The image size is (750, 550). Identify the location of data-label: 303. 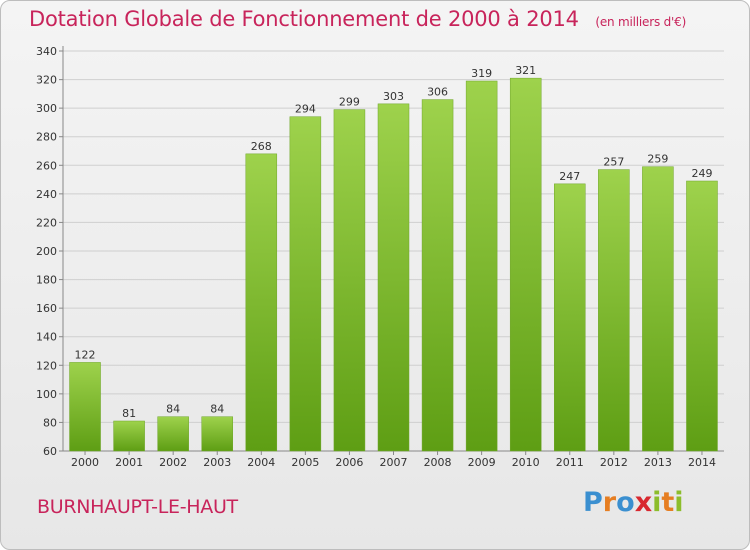
(393, 96).